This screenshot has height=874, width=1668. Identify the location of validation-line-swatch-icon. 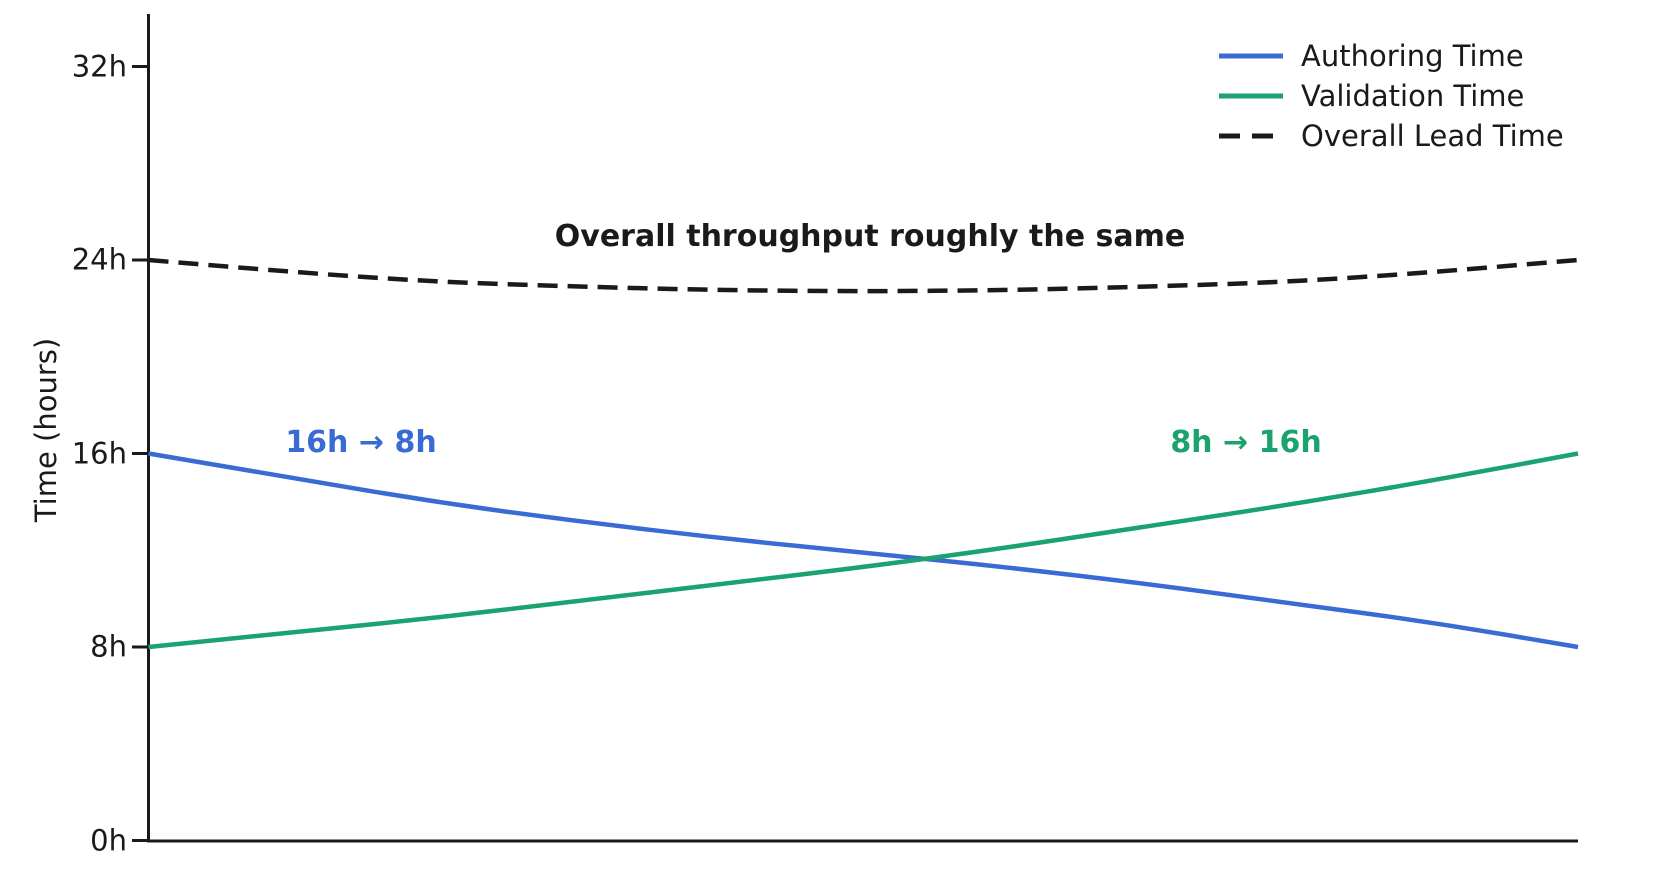
(1251, 96).